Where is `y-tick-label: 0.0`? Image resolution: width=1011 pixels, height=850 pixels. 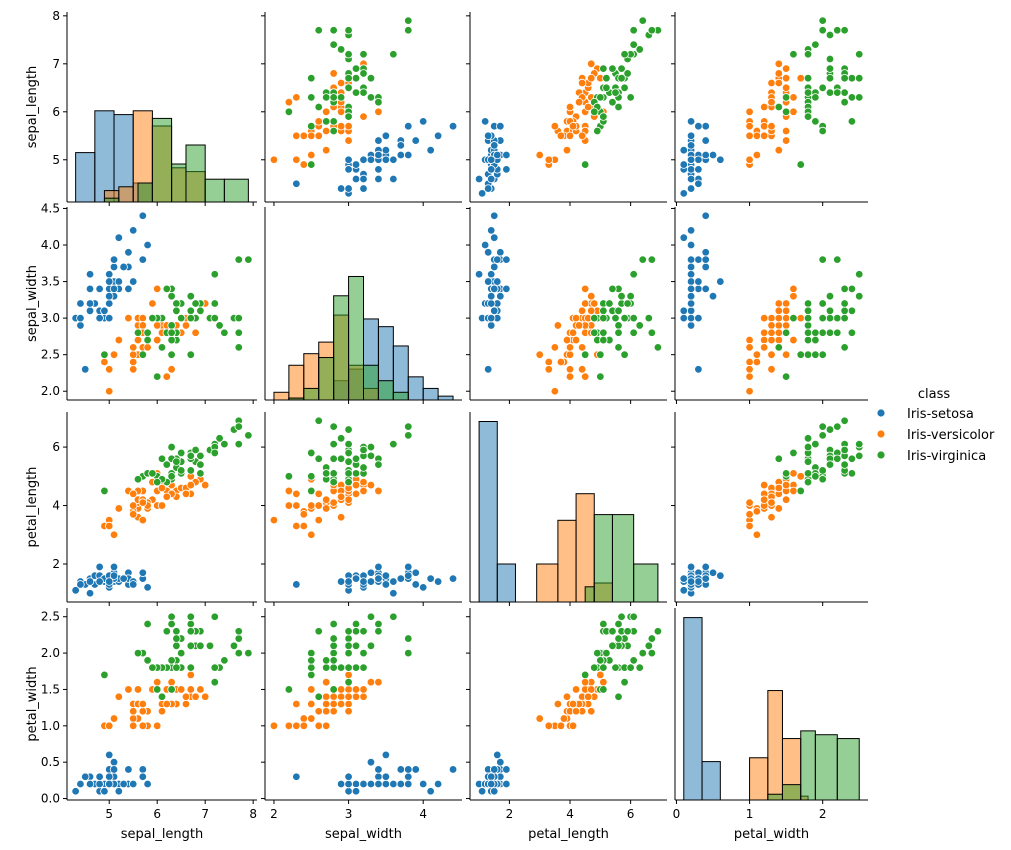 y-tick-label: 0.0 is located at coordinates (50, 799).